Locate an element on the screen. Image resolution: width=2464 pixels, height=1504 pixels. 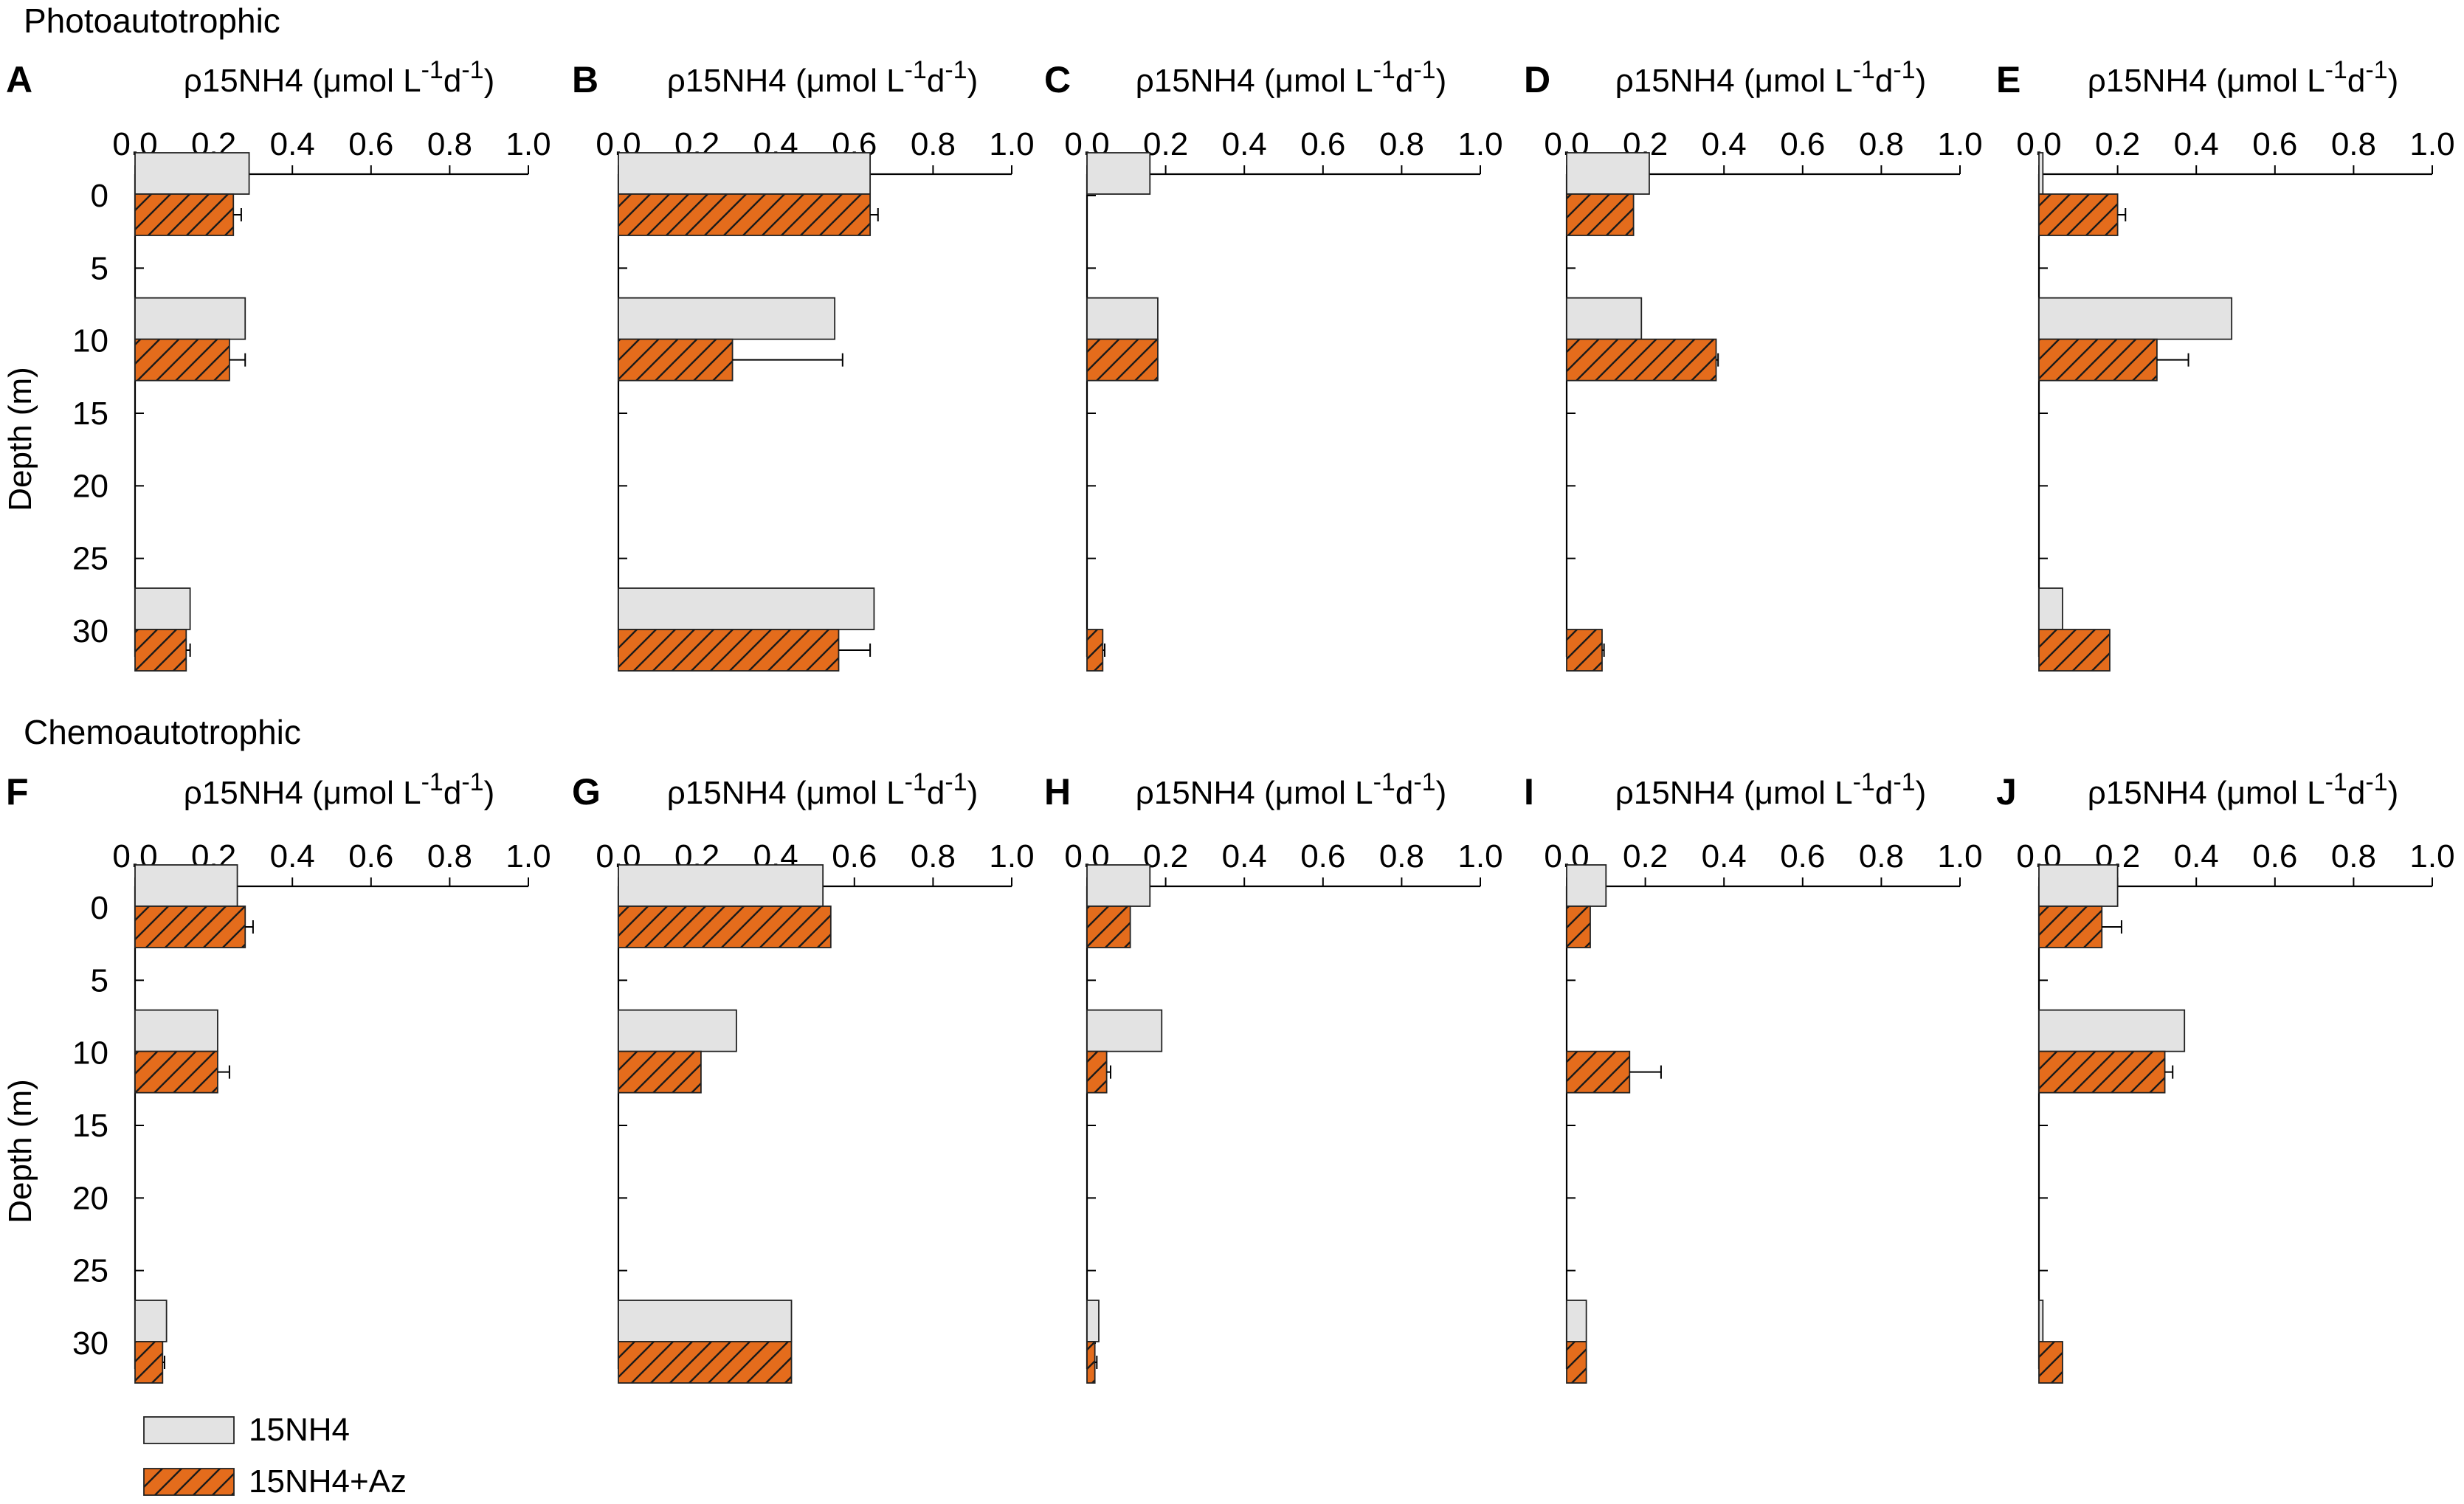
panel-letter: I is located at coordinates (1529, 792).